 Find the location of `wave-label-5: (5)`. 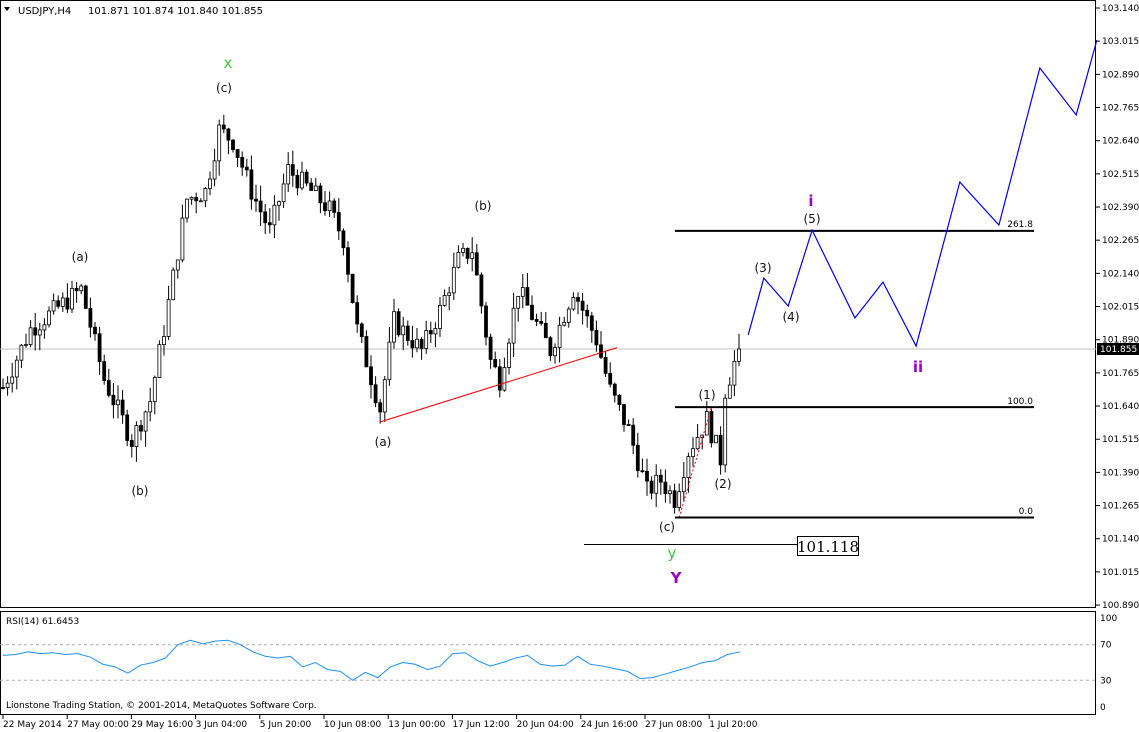

wave-label-5: (5) is located at coordinates (812, 219).